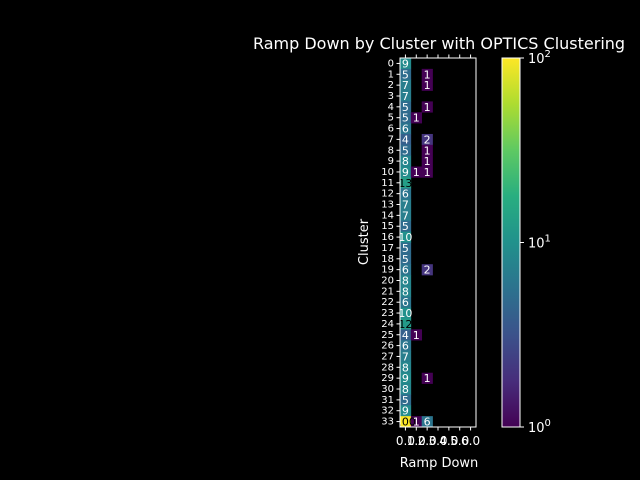 Image resolution: width=640 pixels, height=480 pixels. I want to click on x-tick-label: 1.0, so click(416, 441).